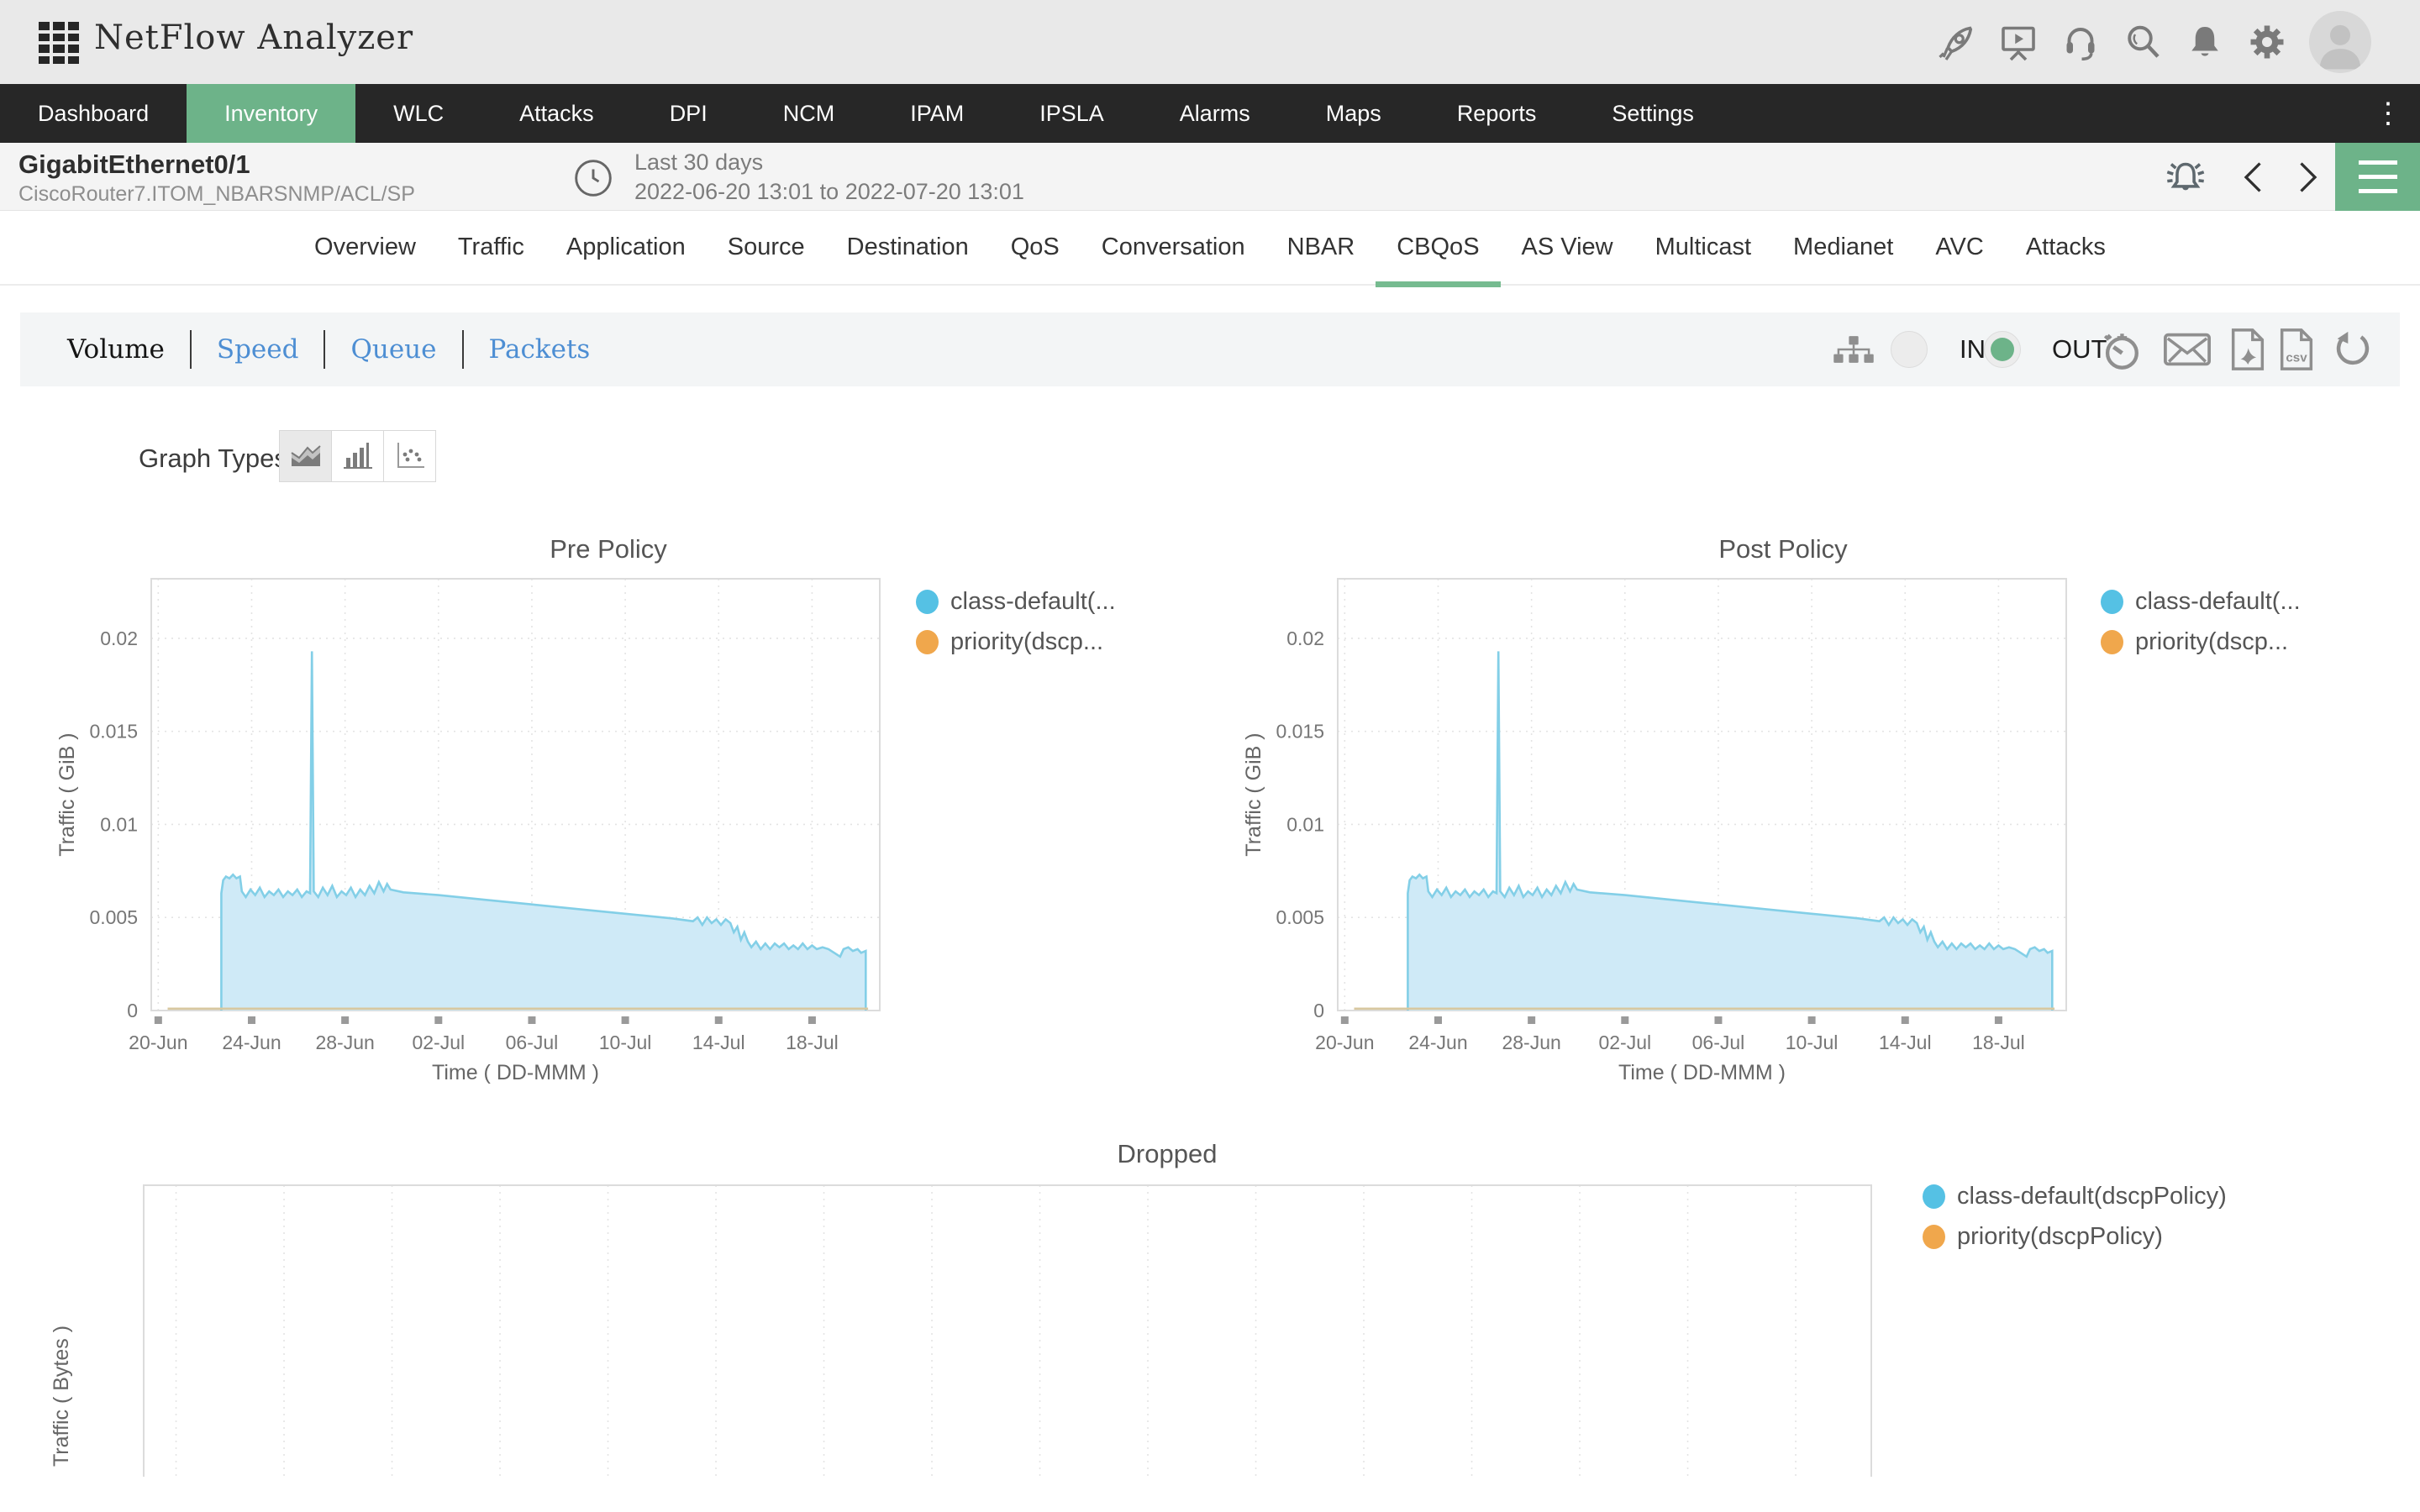 The image size is (2420, 1512). What do you see at coordinates (1910, 349) in the screenshot?
I see `in-radio` at bounding box center [1910, 349].